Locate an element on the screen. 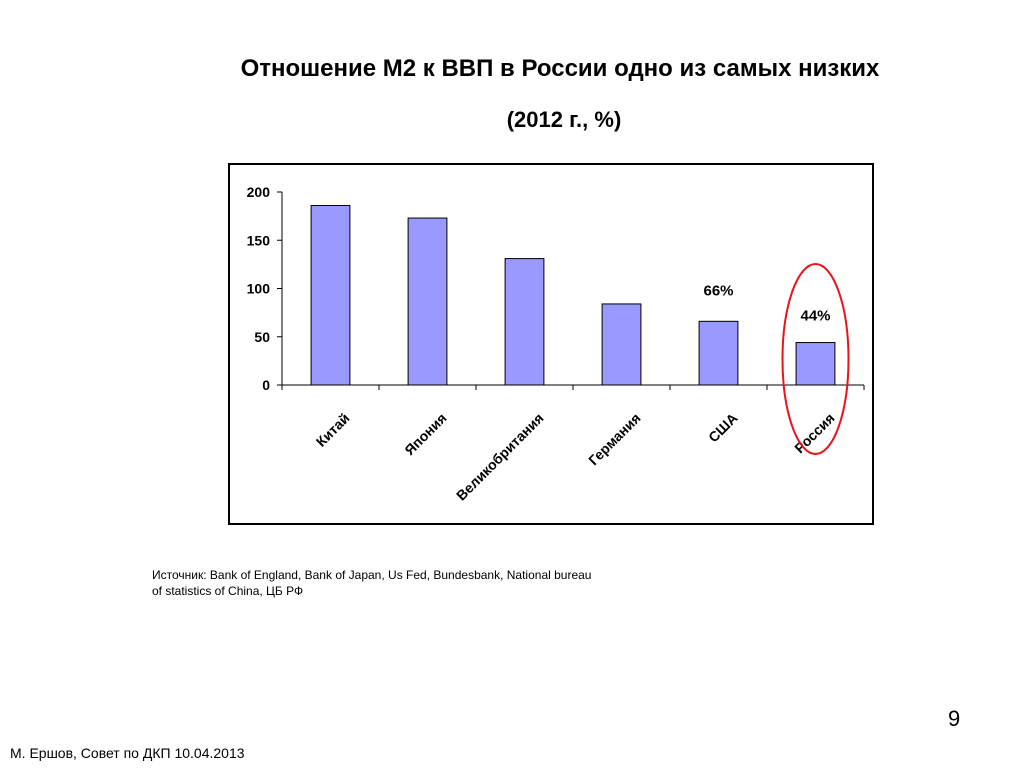 The image size is (1024, 768). footer-text: М. Ершов, Совет по ДКП 10.04.2013 is located at coordinates (127, 753).